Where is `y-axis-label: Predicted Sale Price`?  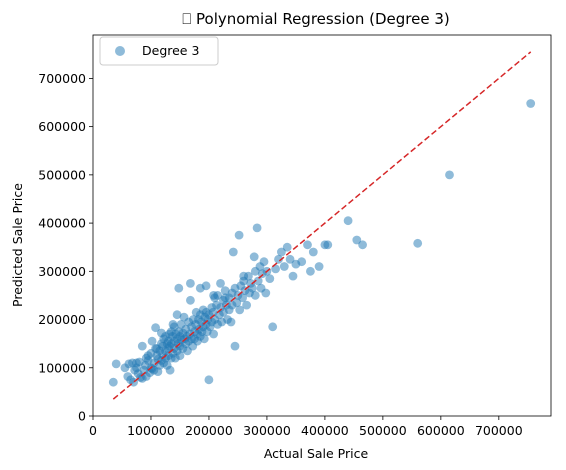
y-axis-label: Predicted Sale Price is located at coordinates (17, 245).